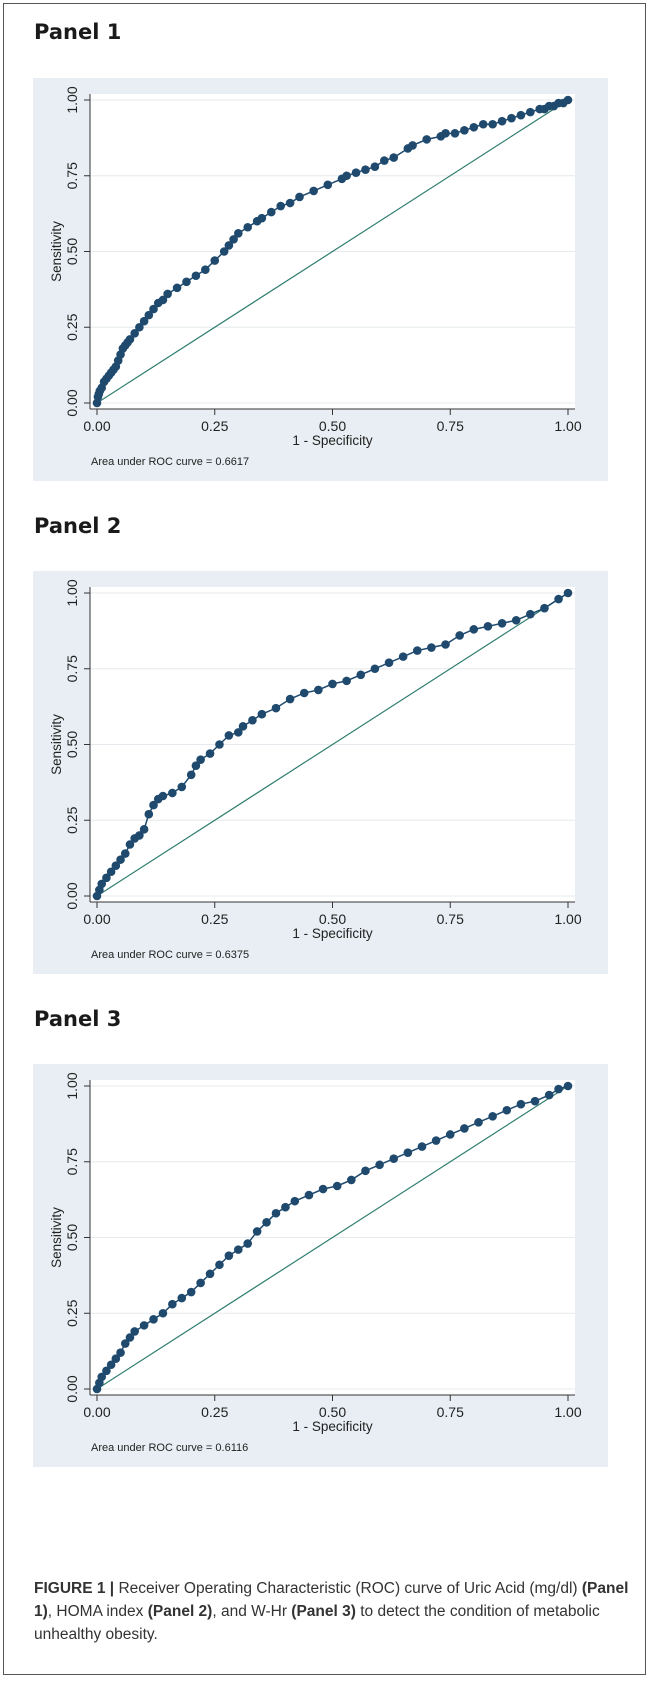 This screenshot has width=652, height=1681. I want to click on x-tick-label: 1.00, so click(567, 426).